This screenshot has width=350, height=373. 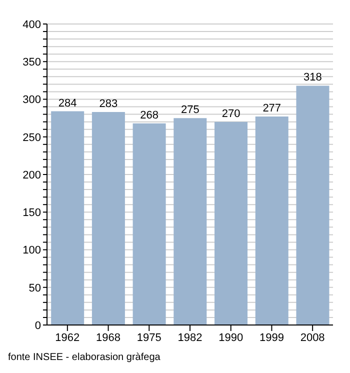 What do you see at coordinates (312, 338) in the screenshot?
I see `x-tick-label: 2008` at bounding box center [312, 338].